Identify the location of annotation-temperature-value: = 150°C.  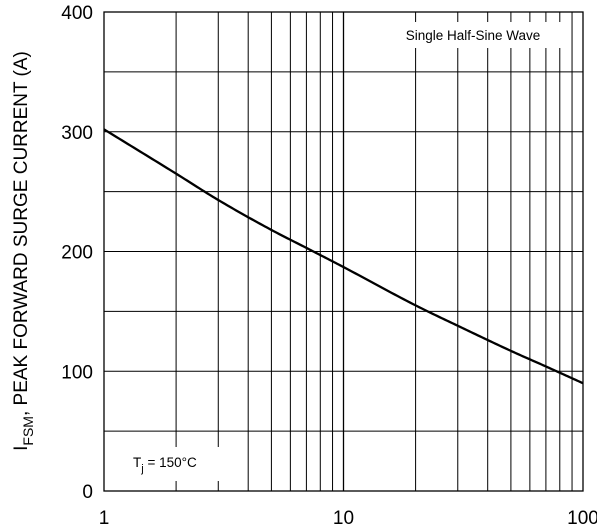
(170, 462).